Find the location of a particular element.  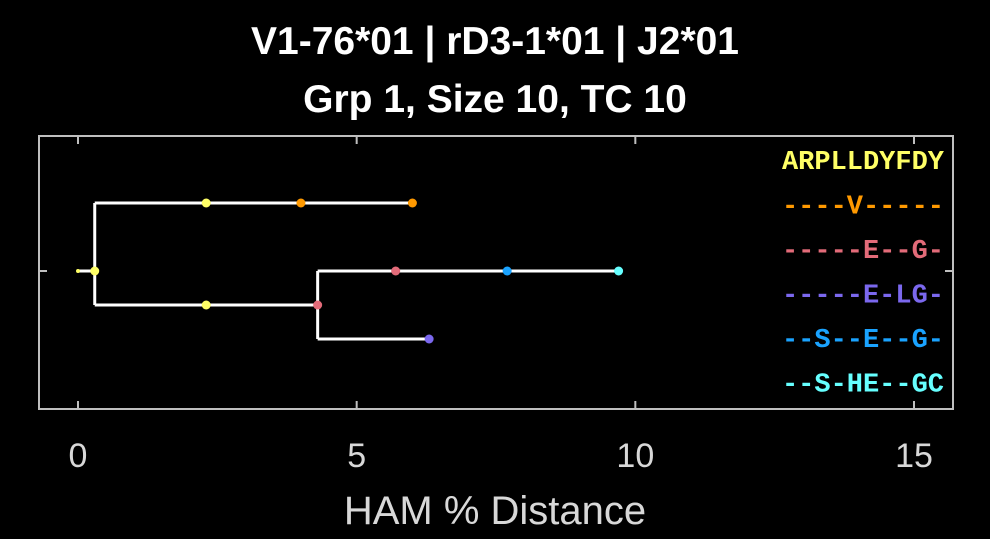

sequence-label: --S--E--G- is located at coordinates (863, 341).